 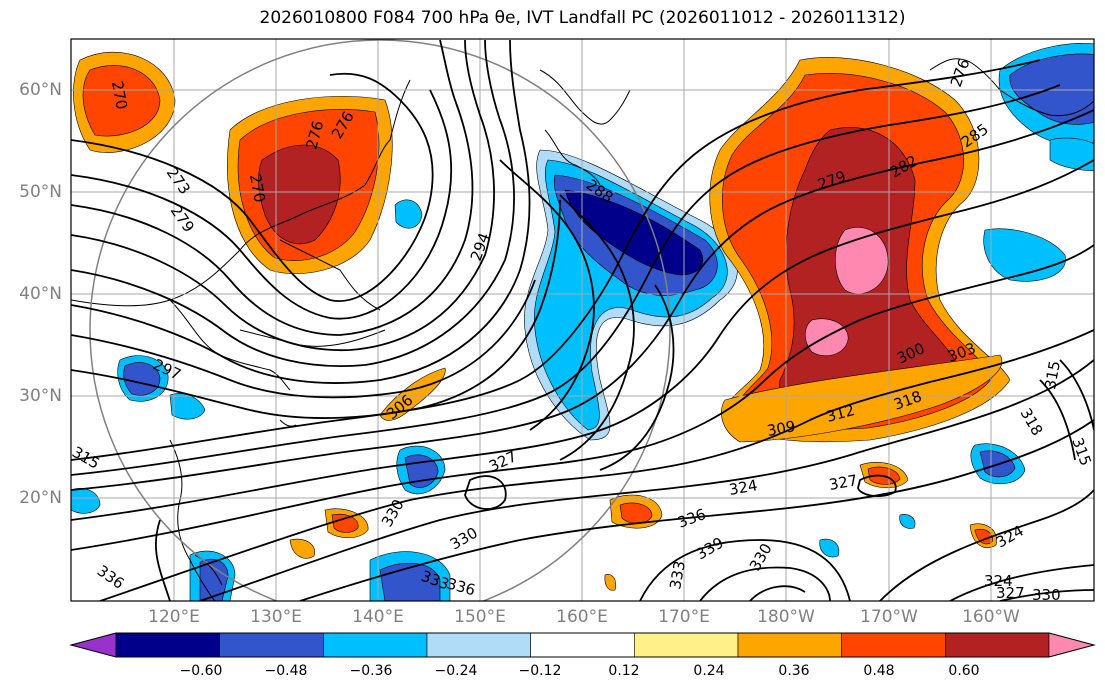 What do you see at coordinates (40, 192) in the screenshot?
I see `lat-label: 50°N` at bounding box center [40, 192].